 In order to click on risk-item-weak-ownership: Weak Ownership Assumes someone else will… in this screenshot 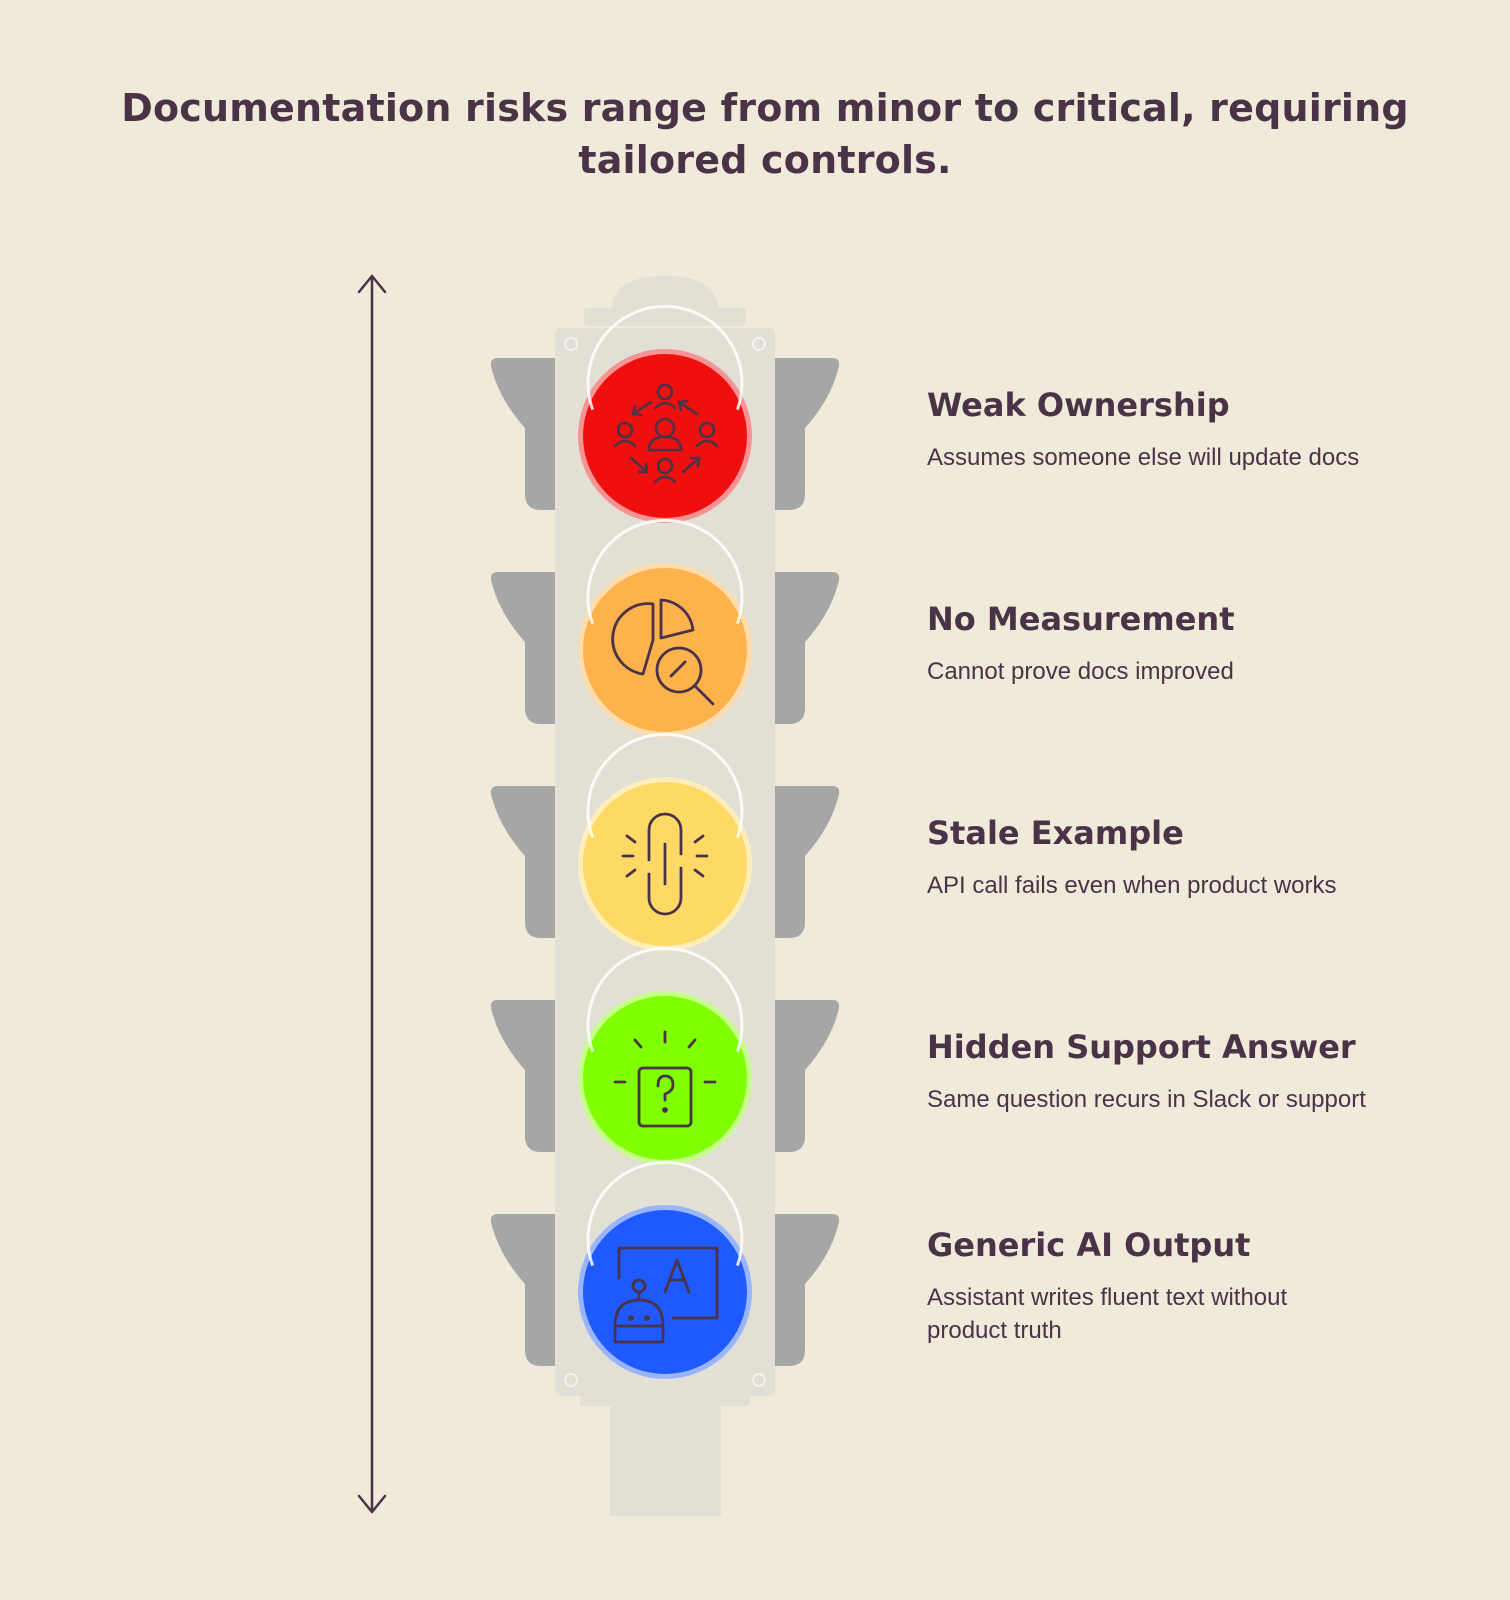, I will do `click(1187, 429)`.